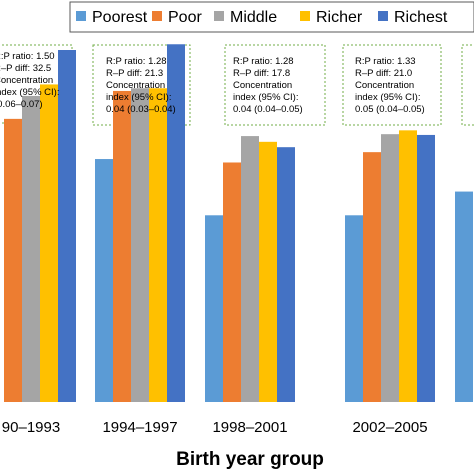  I want to click on x-tick-label: 1994–1997, so click(139, 427).